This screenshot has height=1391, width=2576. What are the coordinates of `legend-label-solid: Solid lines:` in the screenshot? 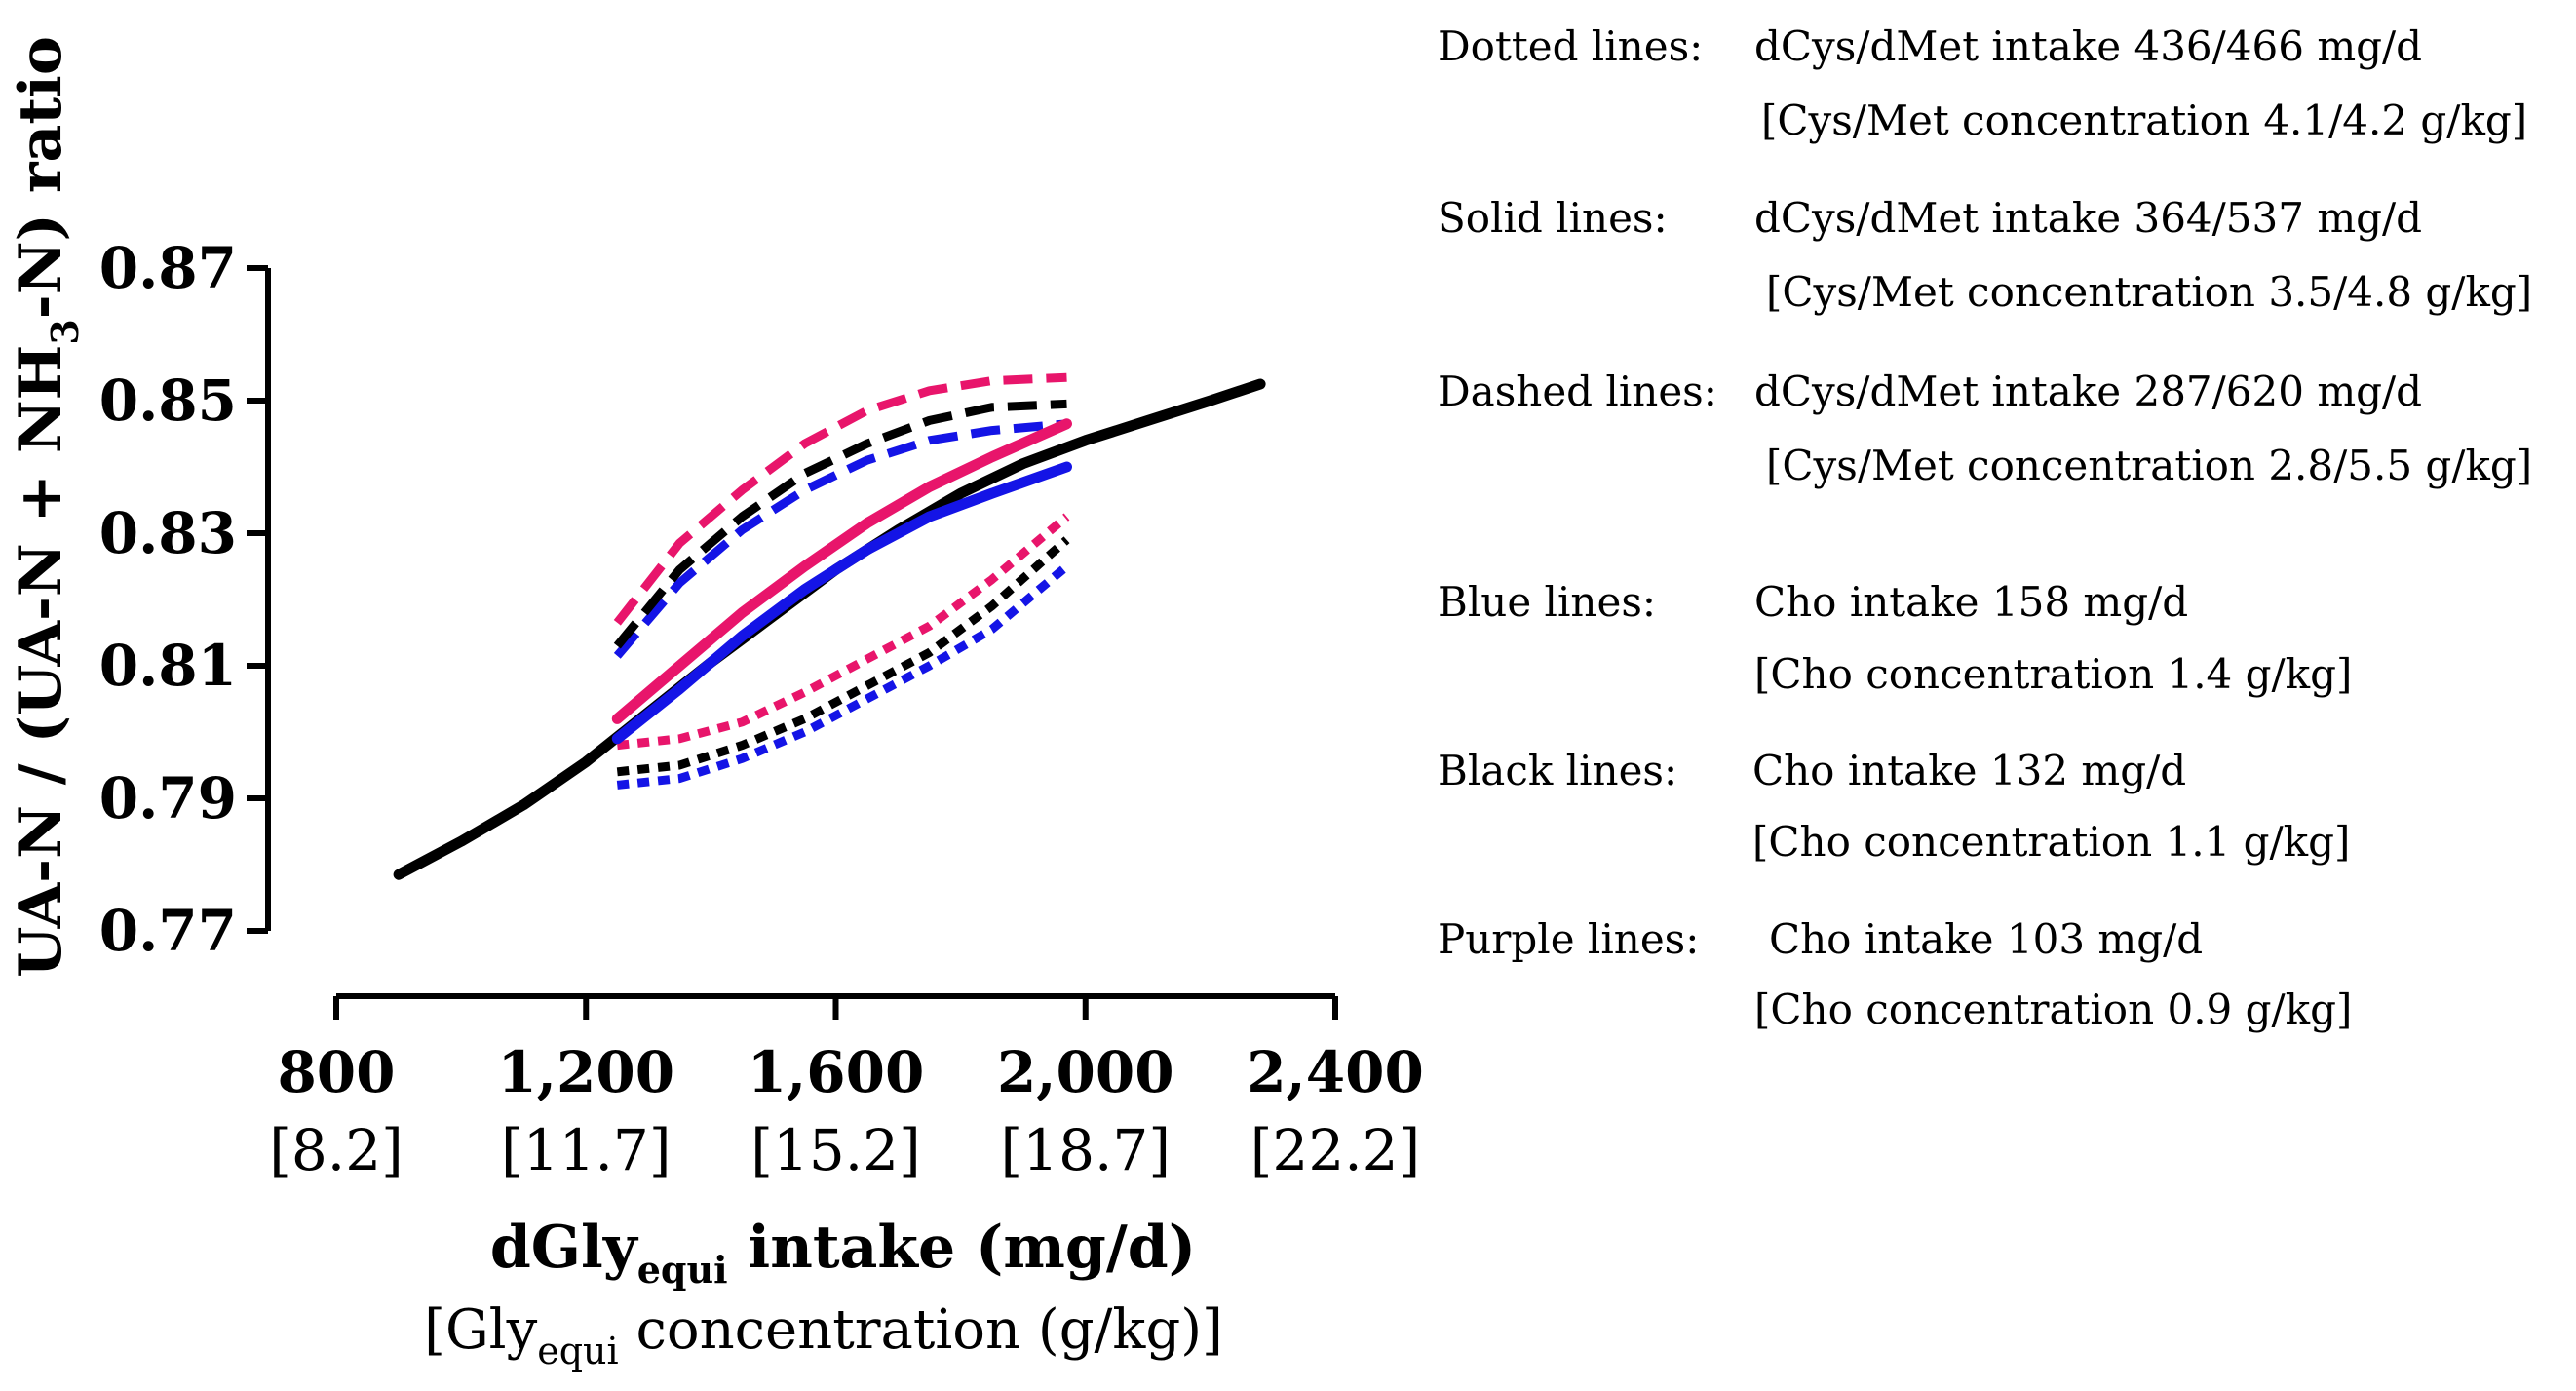 It's located at (1553, 218).